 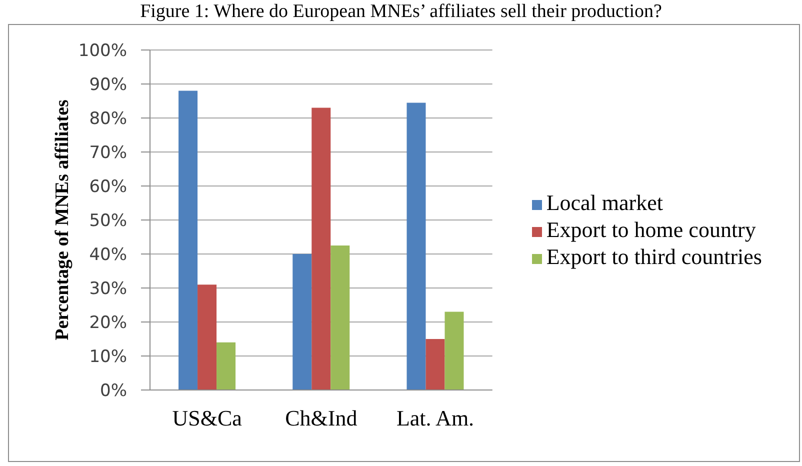 I want to click on y-tick-label: 40%, so click(x=108, y=255).